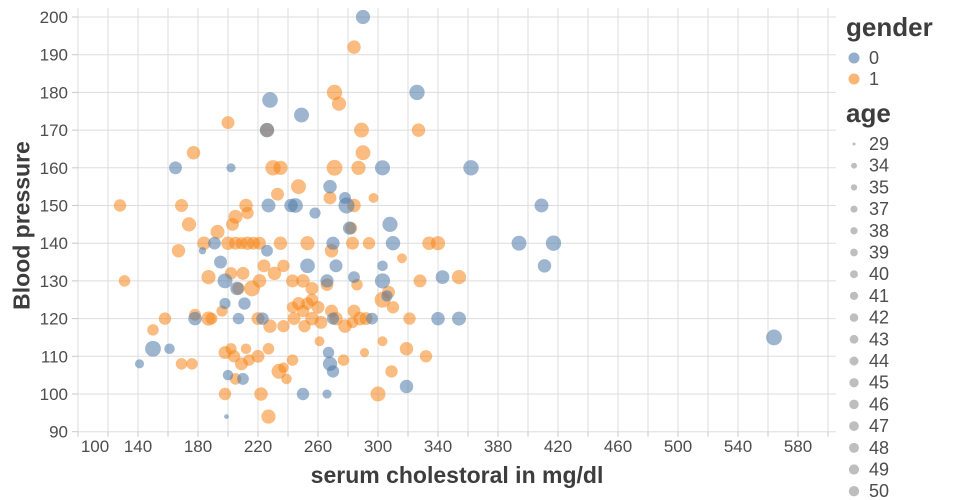  What do you see at coordinates (869, 383) in the screenshot?
I see `legend-age-item-45: 45` at bounding box center [869, 383].